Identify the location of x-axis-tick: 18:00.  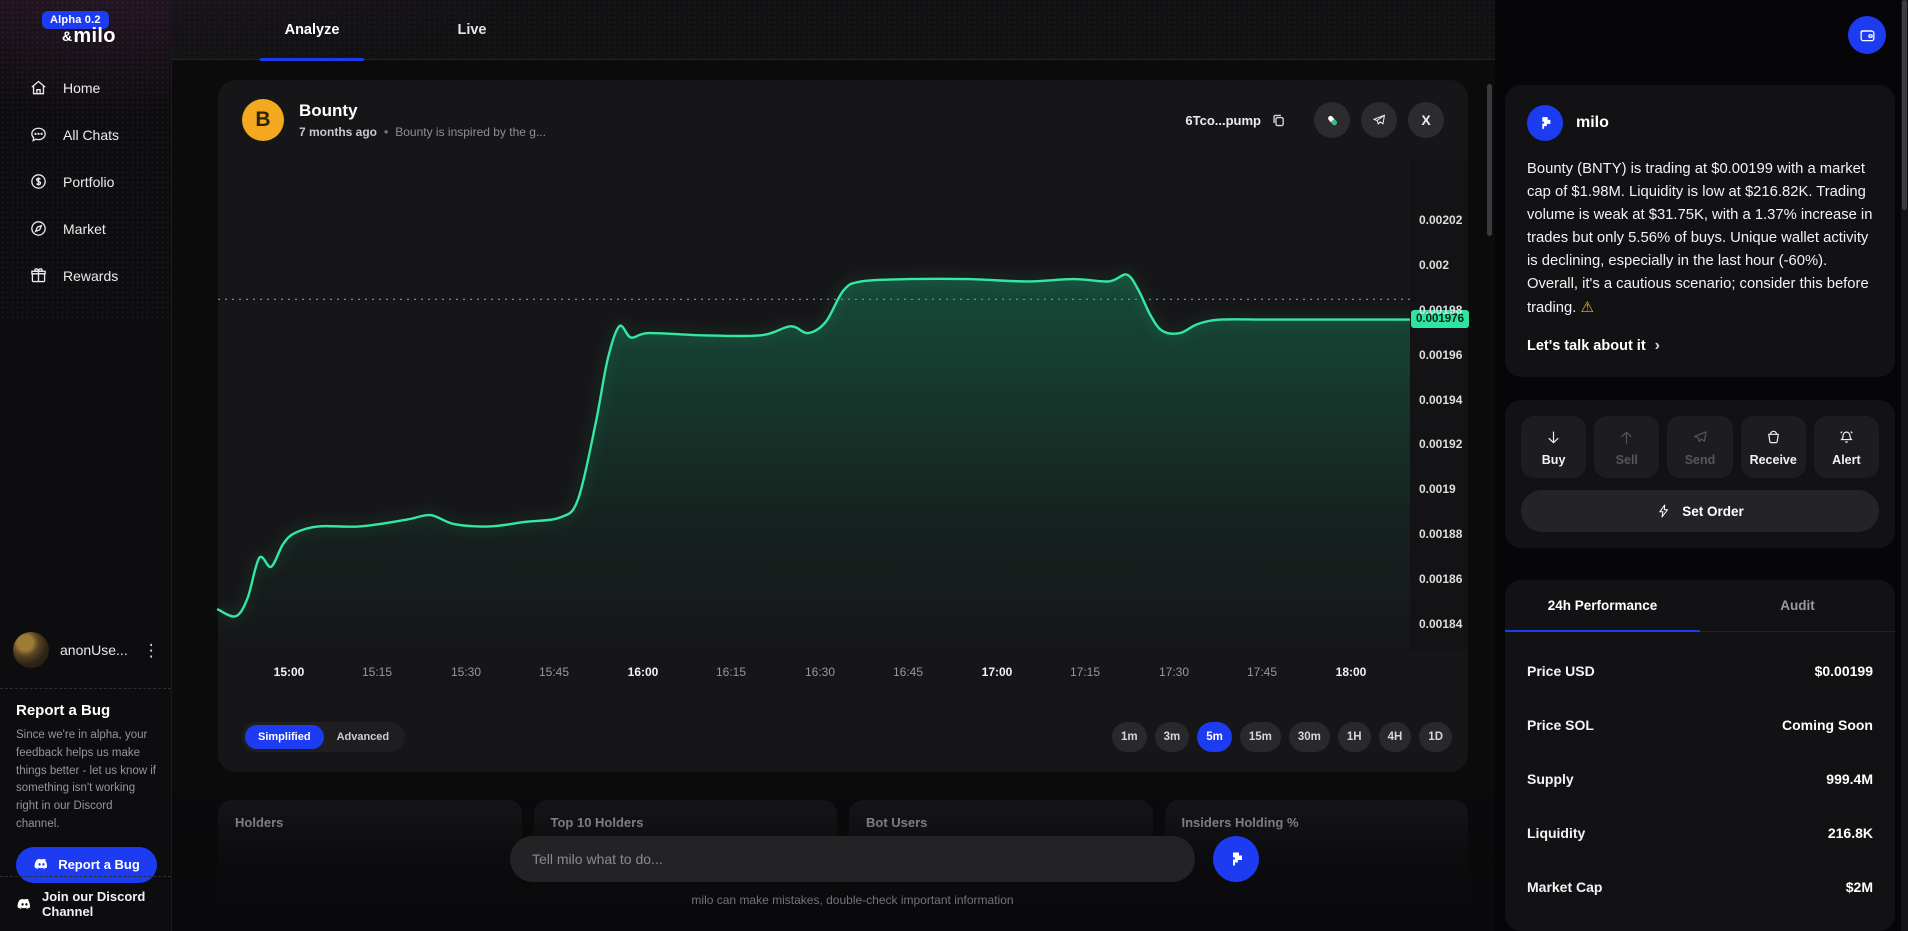
(1351, 672).